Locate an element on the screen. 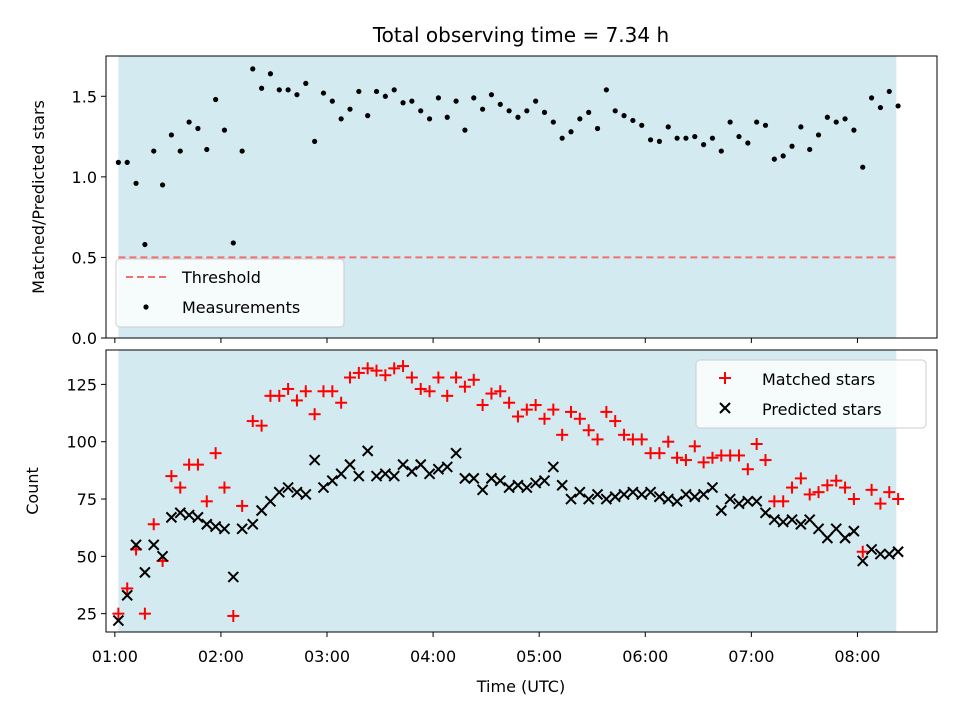 The height and width of the screenshot is (720, 960). top-y-axis-label: Matched/Predicted stars is located at coordinates (38, 197).